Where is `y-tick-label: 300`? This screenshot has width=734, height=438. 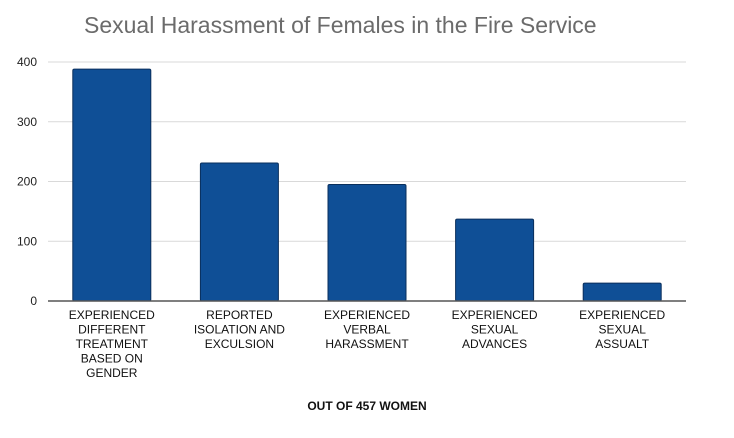 y-tick-label: 300 is located at coordinates (27, 122).